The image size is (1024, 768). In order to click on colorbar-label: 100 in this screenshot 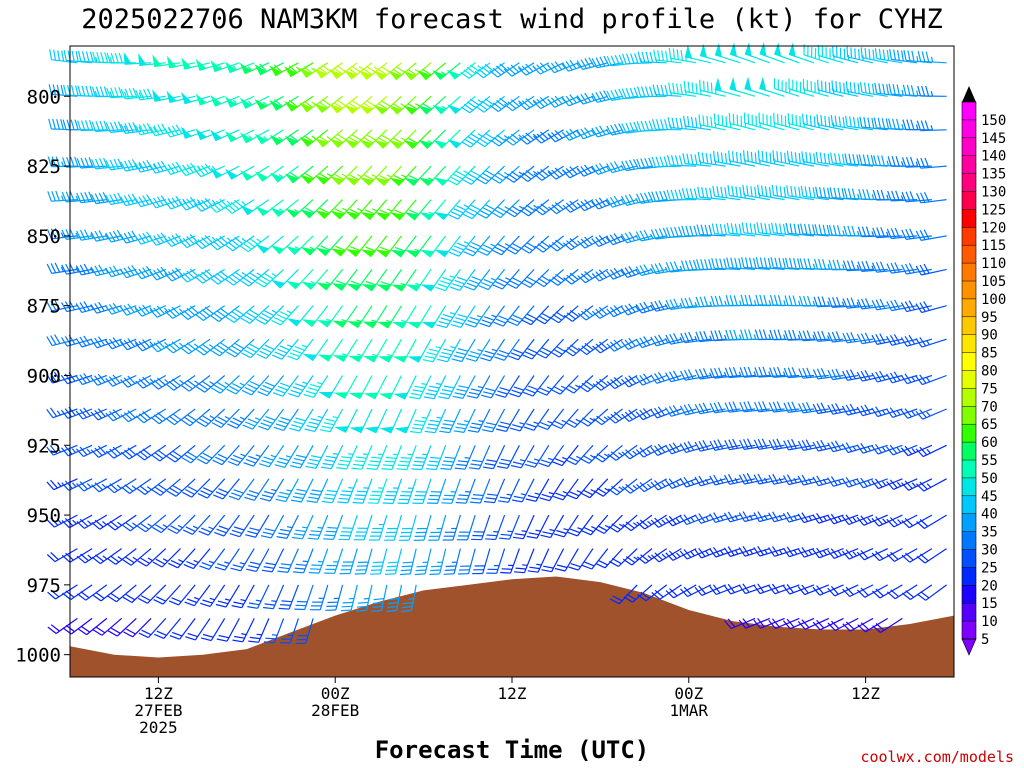, I will do `click(993, 300)`.